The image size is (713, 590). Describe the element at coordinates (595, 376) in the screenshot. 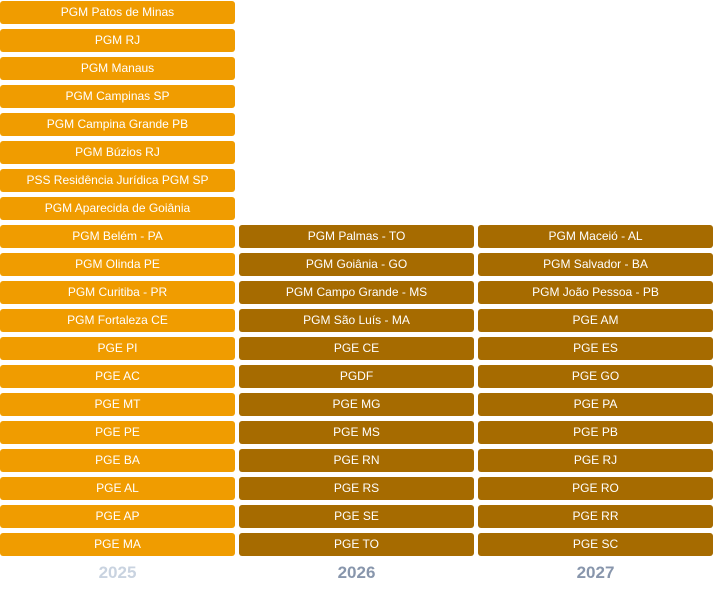

I see `exam-chip: PGE GO` at that location.